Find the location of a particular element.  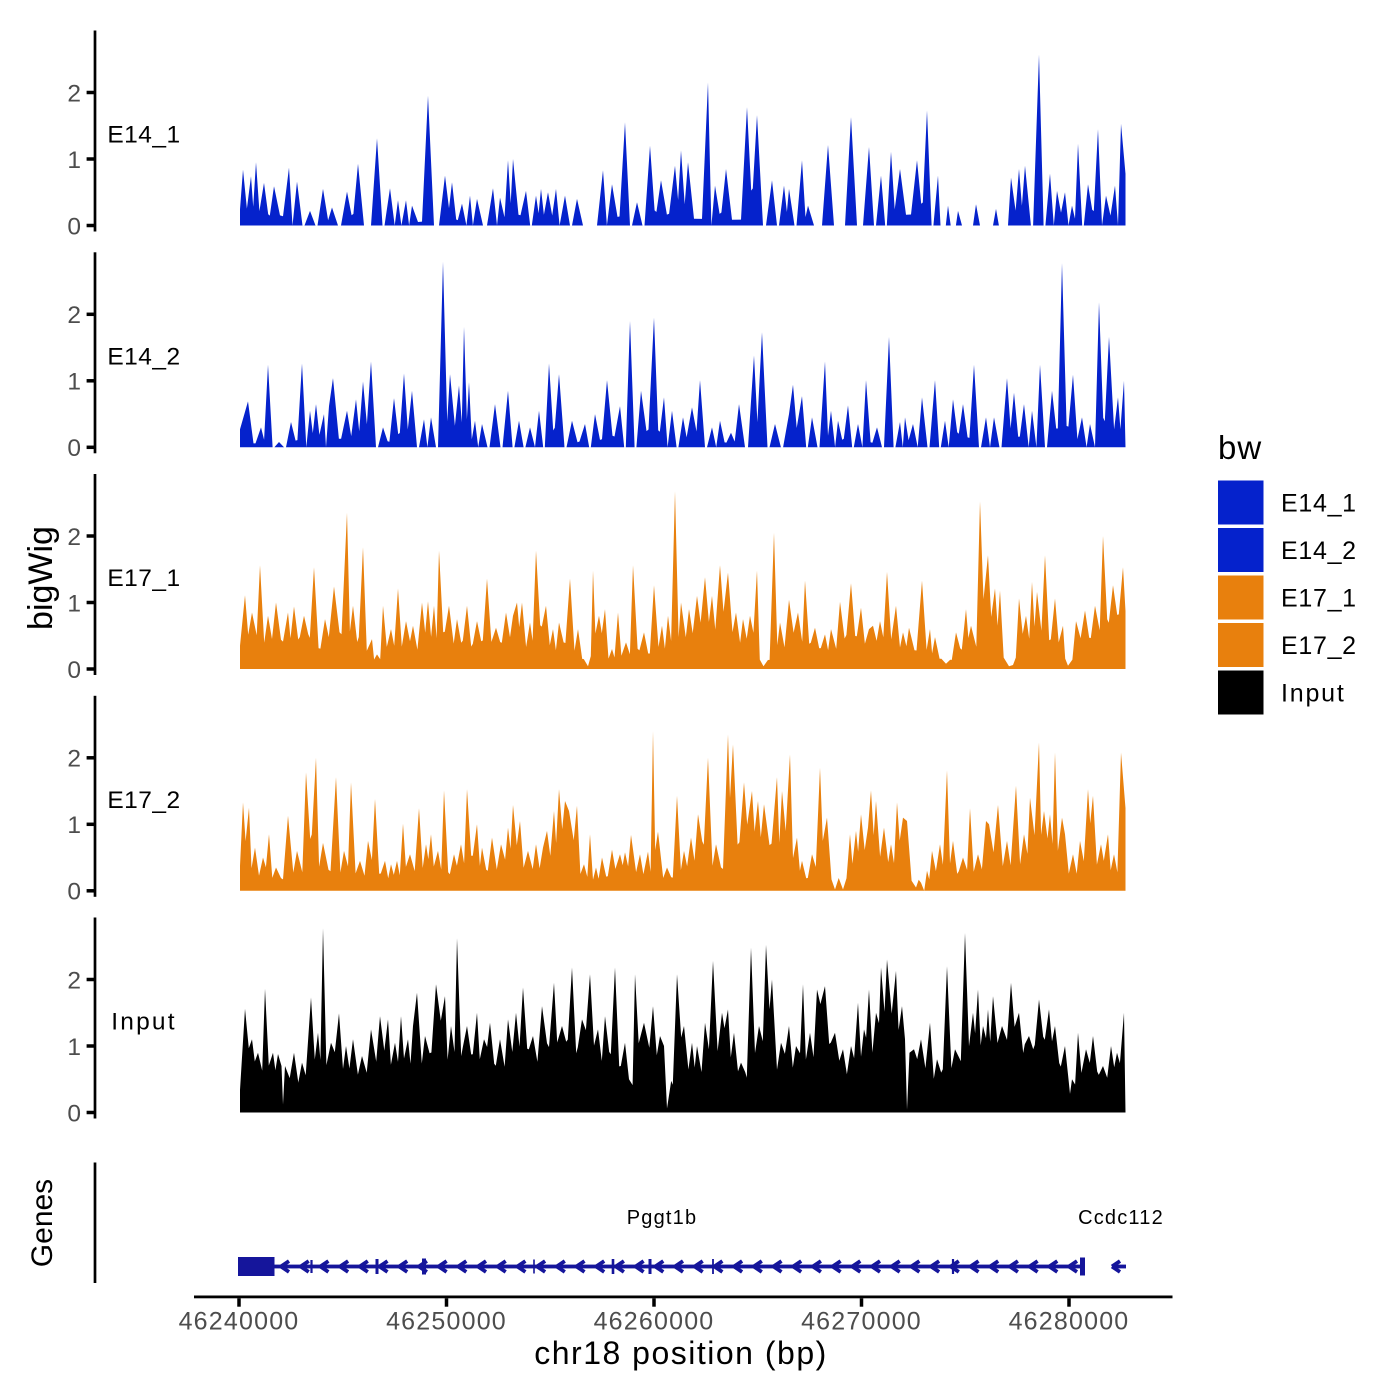

svg-text: 46240000 is located at coordinates (239, 1322).